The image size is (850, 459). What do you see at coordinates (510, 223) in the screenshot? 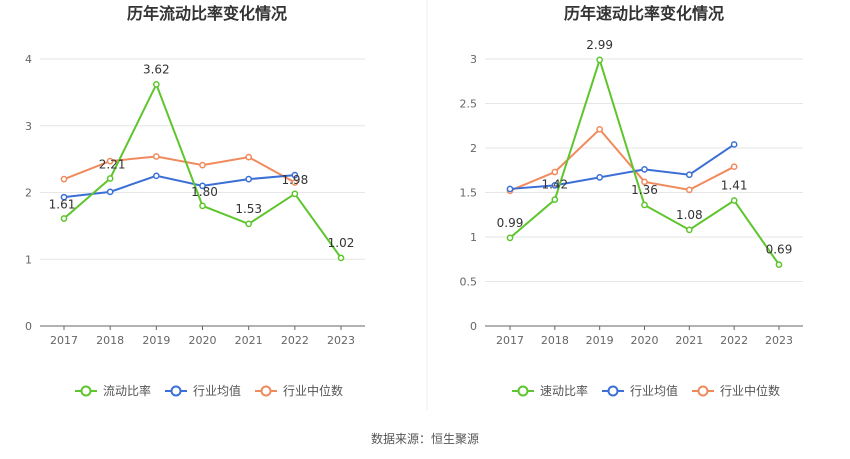
I see `data-label: 0.99` at bounding box center [510, 223].